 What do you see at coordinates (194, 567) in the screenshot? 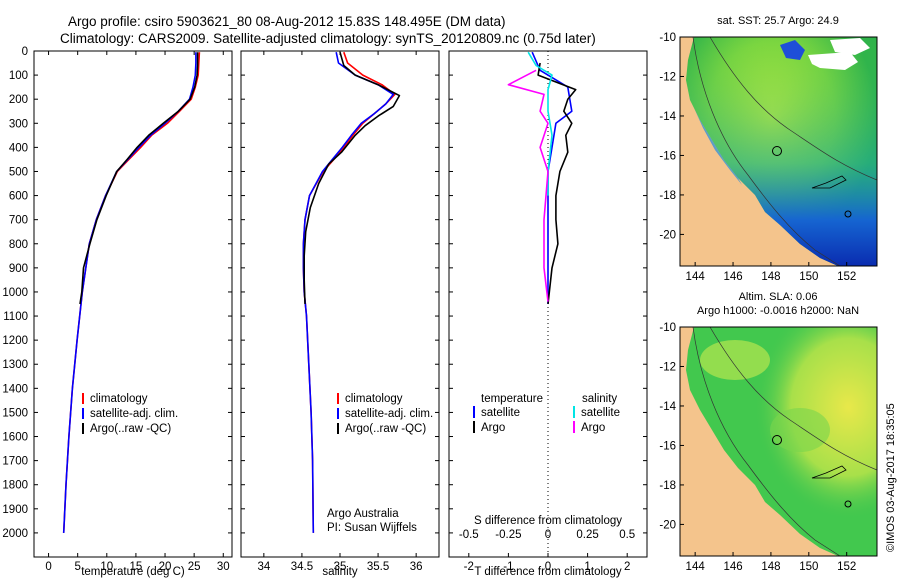
I see `x-tick-label: 25` at bounding box center [194, 567].